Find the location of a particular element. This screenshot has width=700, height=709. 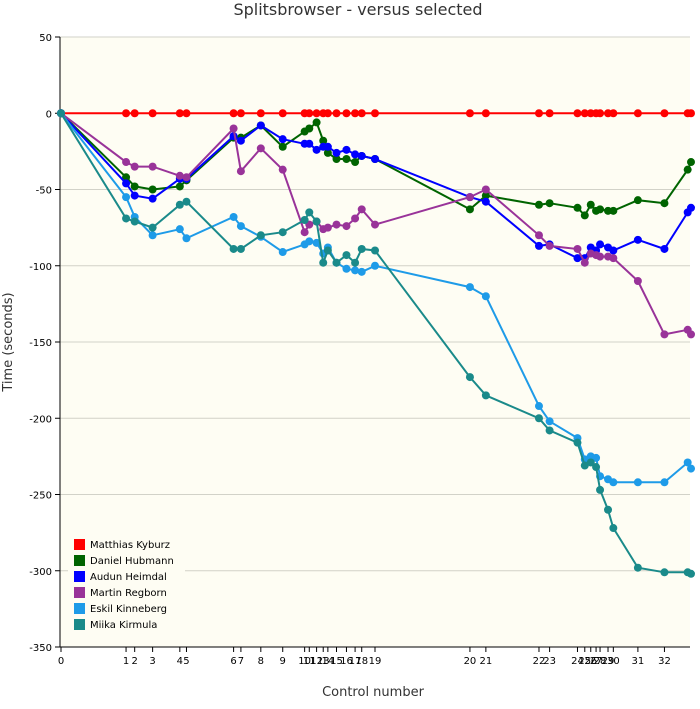

chart-title: Splitsbrowser - versus selected is located at coordinates (357, 9).